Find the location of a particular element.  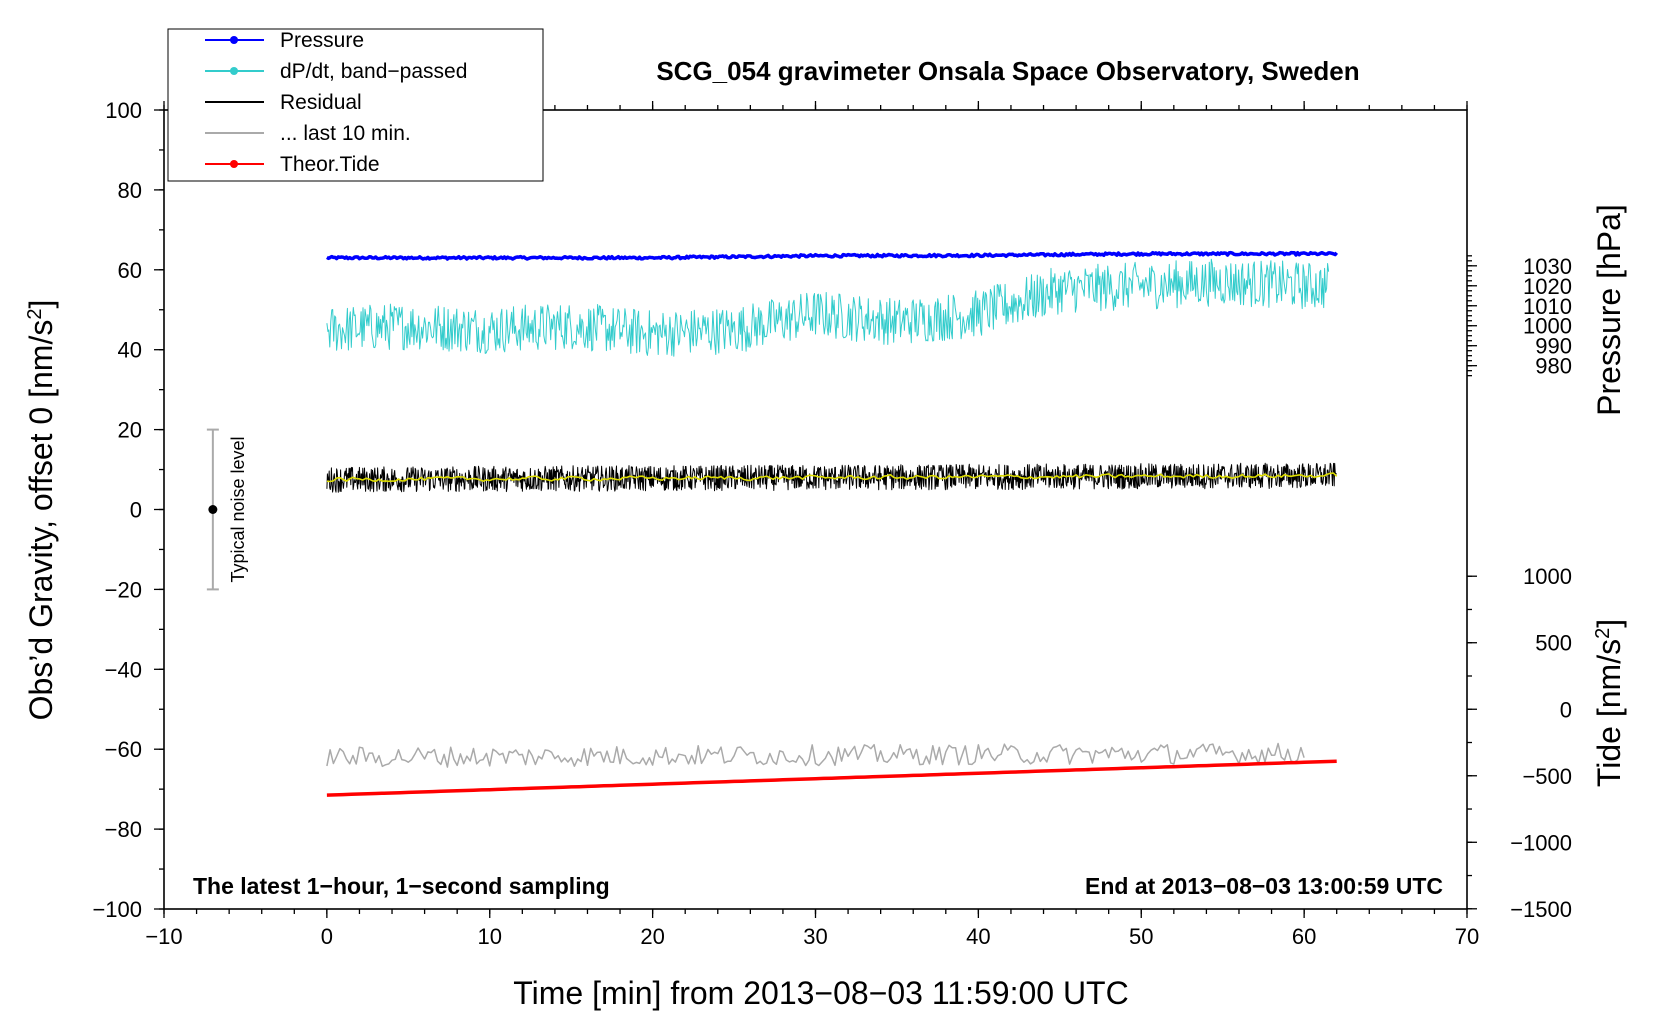

pressure-tick-label: 1030 is located at coordinates (1547, 266).